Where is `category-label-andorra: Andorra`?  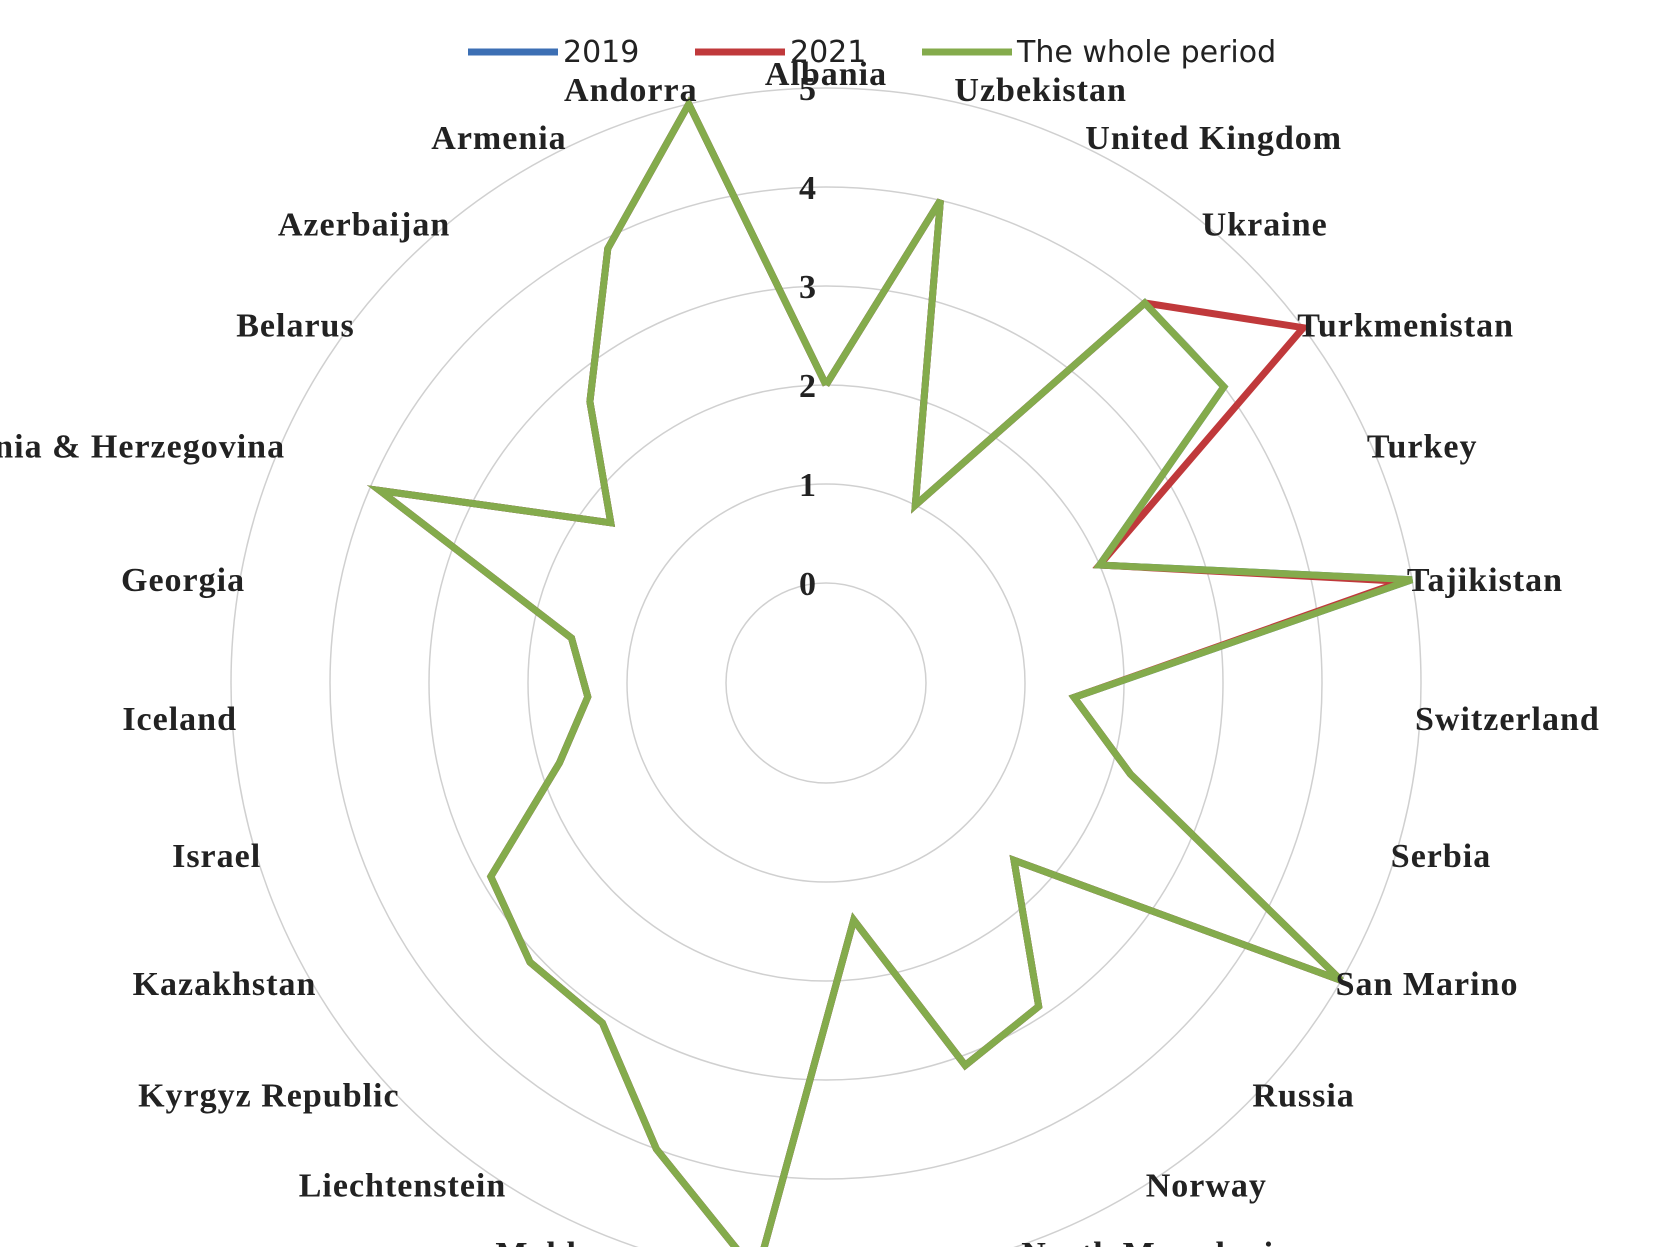 category-label-andorra: Andorra is located at coordinates (631, 90).